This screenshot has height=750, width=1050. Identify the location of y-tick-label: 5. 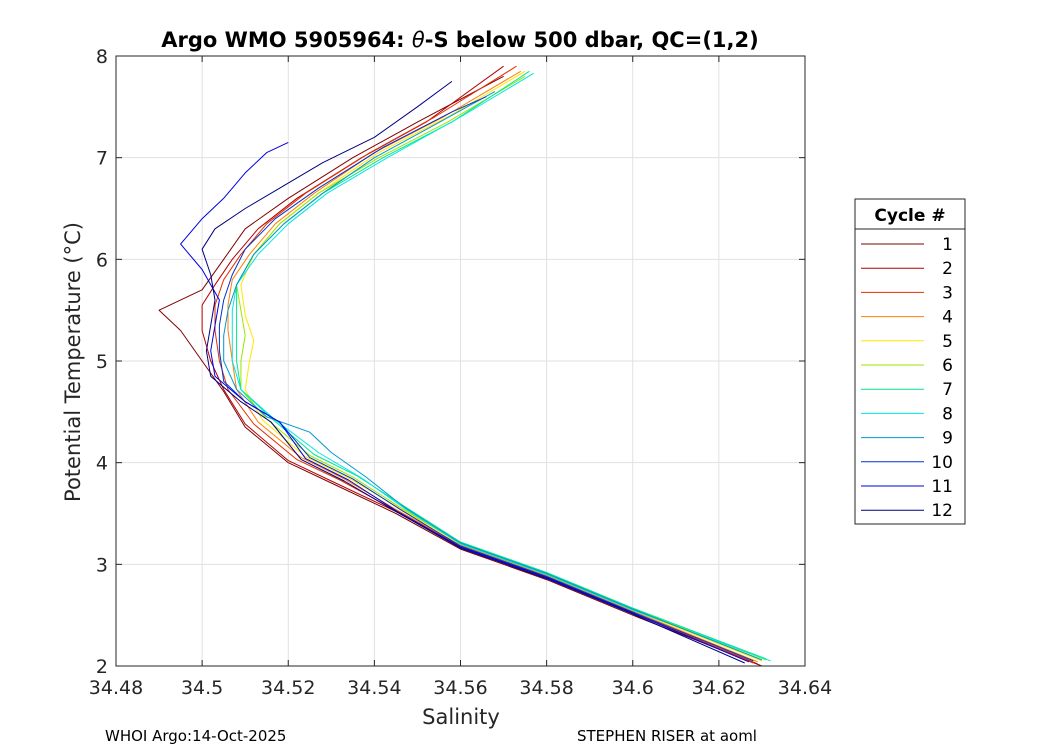
(102, 362).